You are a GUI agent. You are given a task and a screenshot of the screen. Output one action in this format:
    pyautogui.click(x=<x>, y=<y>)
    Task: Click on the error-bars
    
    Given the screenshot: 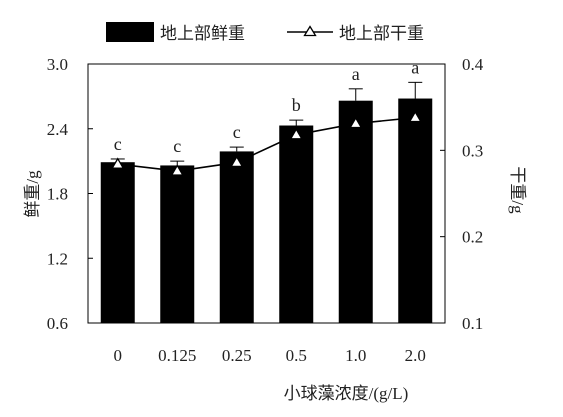 What is the action you would take?
    pyautogui.click(x=266, y=123)
    